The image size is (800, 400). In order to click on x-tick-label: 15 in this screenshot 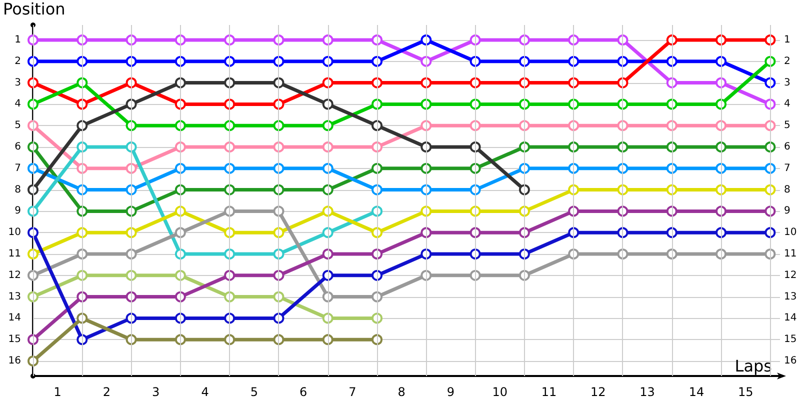, I will do `click(746, 392)`.